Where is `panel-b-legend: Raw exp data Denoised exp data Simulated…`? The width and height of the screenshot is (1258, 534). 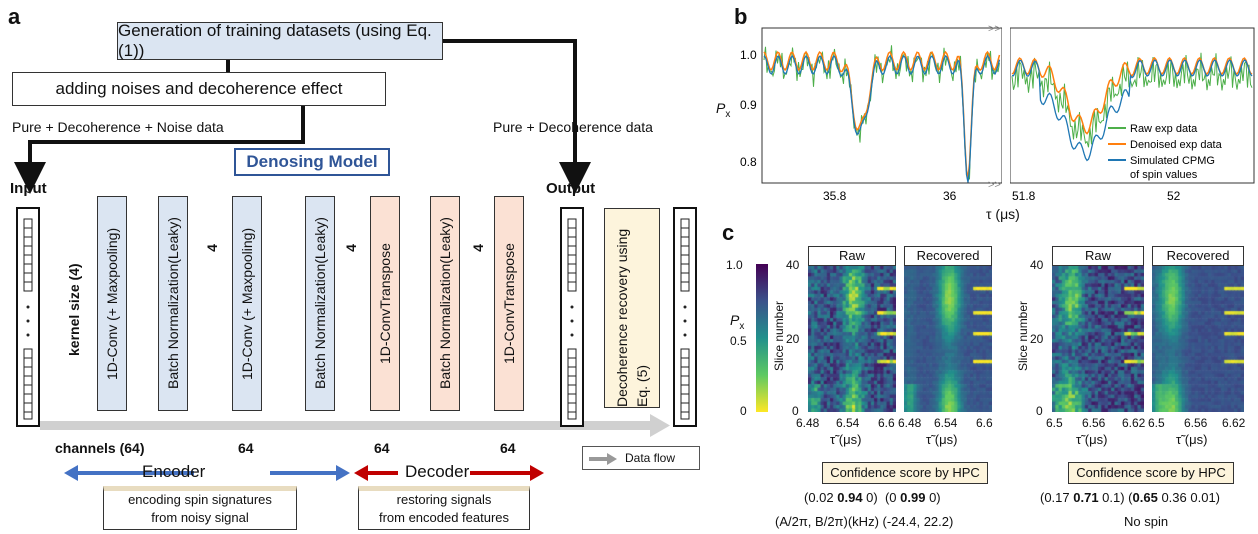
panel-b-legend: Raw exp data Denoised exp data Simulated… is located at coordinates (1165, 152).